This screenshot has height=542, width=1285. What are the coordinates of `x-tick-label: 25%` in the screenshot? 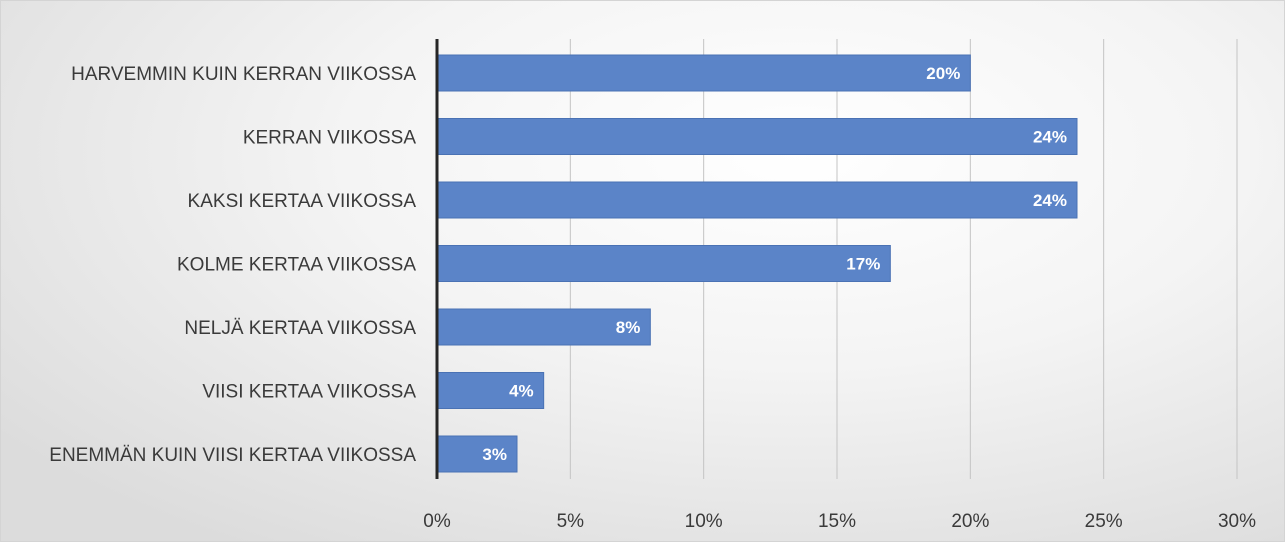 It's located at (1104, 521).